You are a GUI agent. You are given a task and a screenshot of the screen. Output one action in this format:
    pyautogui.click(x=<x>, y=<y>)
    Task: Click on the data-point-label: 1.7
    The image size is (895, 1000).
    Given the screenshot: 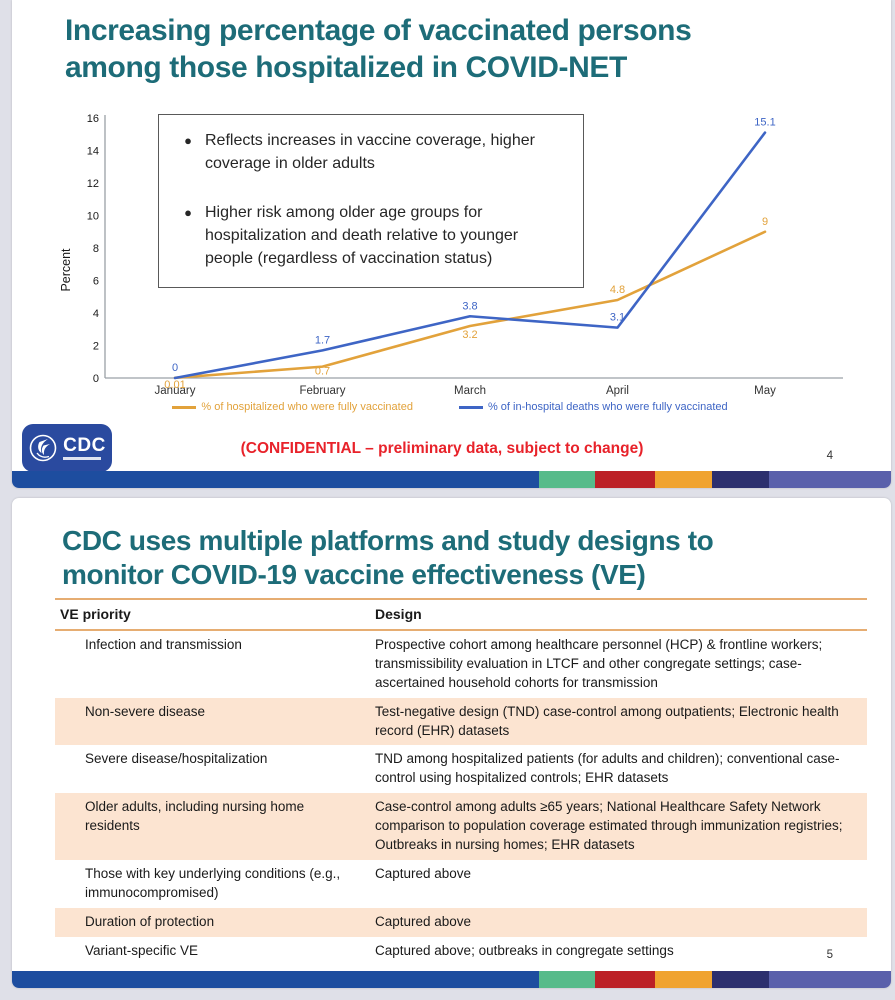 What is the action you would take?
    pyautogui.click(x=322, y=340)
    